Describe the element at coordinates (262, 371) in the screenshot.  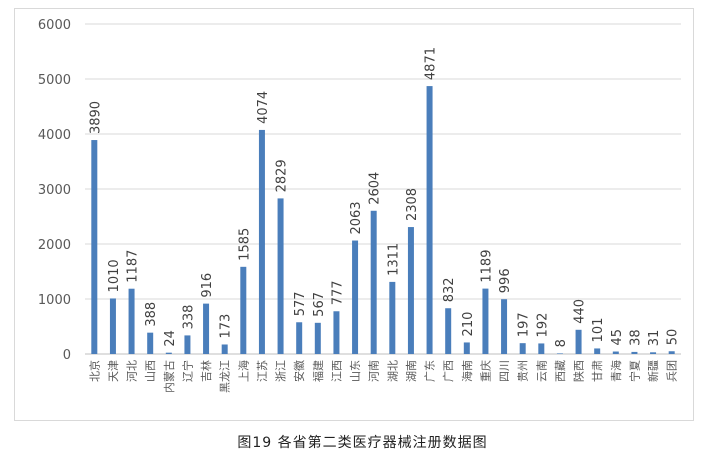
I see `x-tick-label: 江苏` at that location.